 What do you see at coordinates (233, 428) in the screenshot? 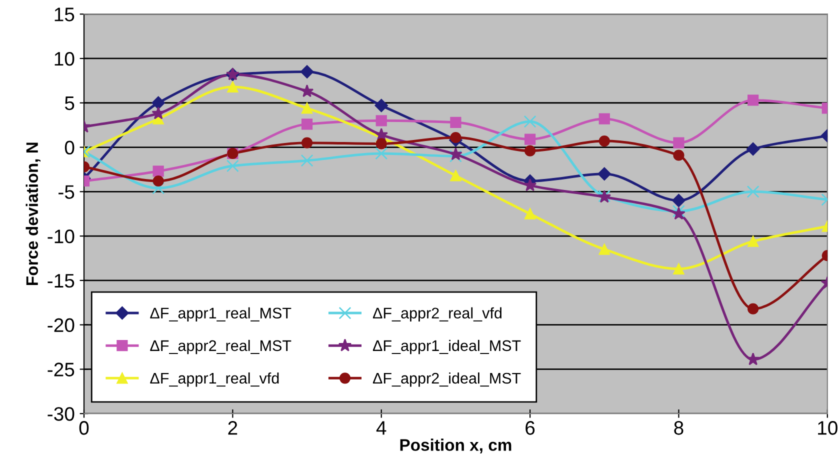
I see `x-tick-label: 2` at bounding box center [233, 428].